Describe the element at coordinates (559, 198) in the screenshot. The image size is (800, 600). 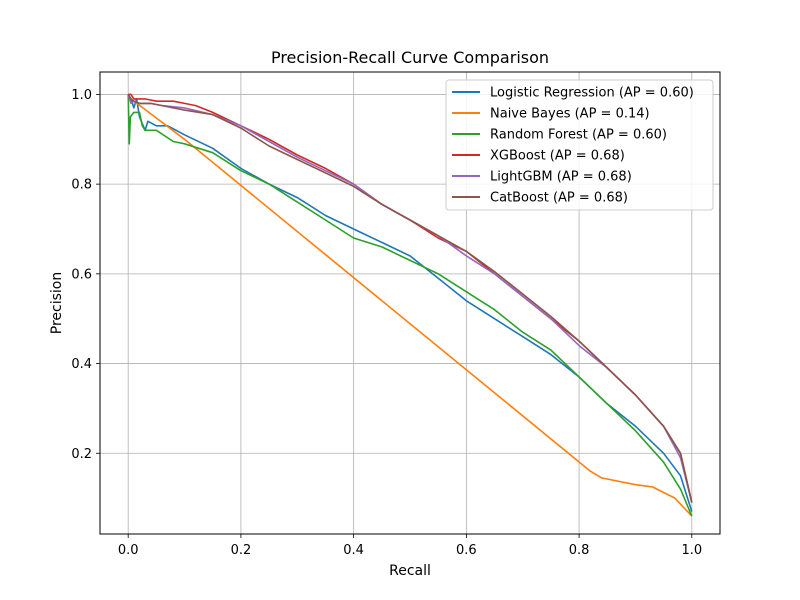
I see `legend-entry-label: CatBoost (AP = 0.68)` at that location.